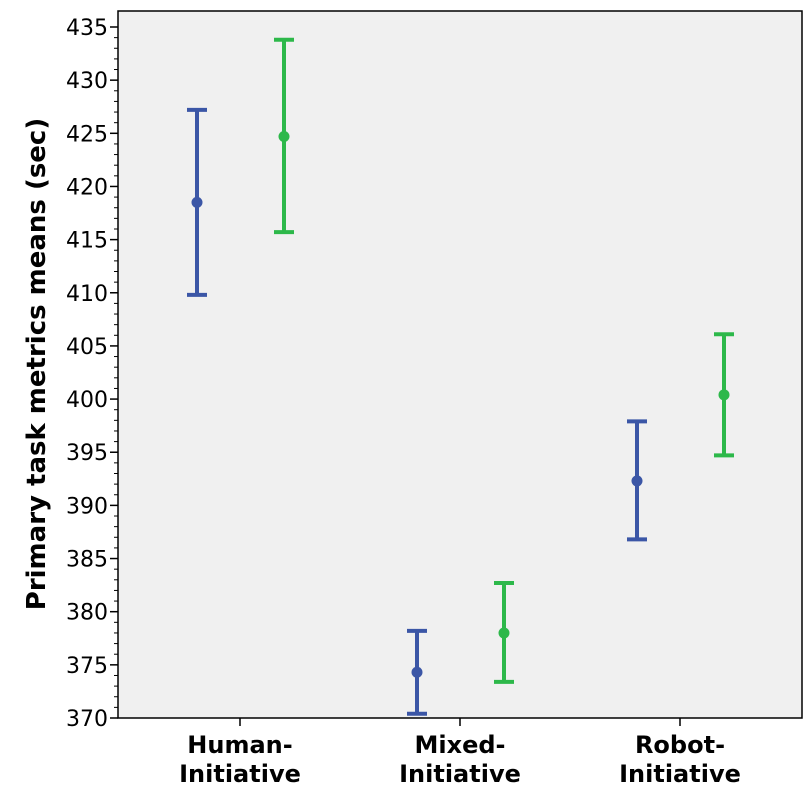 Image resolution: width=803 pixels, height=787 pixels. Describe the element at coordinates (87, 187) in the screenshot. I see `y-tick-label: 420` at that location.